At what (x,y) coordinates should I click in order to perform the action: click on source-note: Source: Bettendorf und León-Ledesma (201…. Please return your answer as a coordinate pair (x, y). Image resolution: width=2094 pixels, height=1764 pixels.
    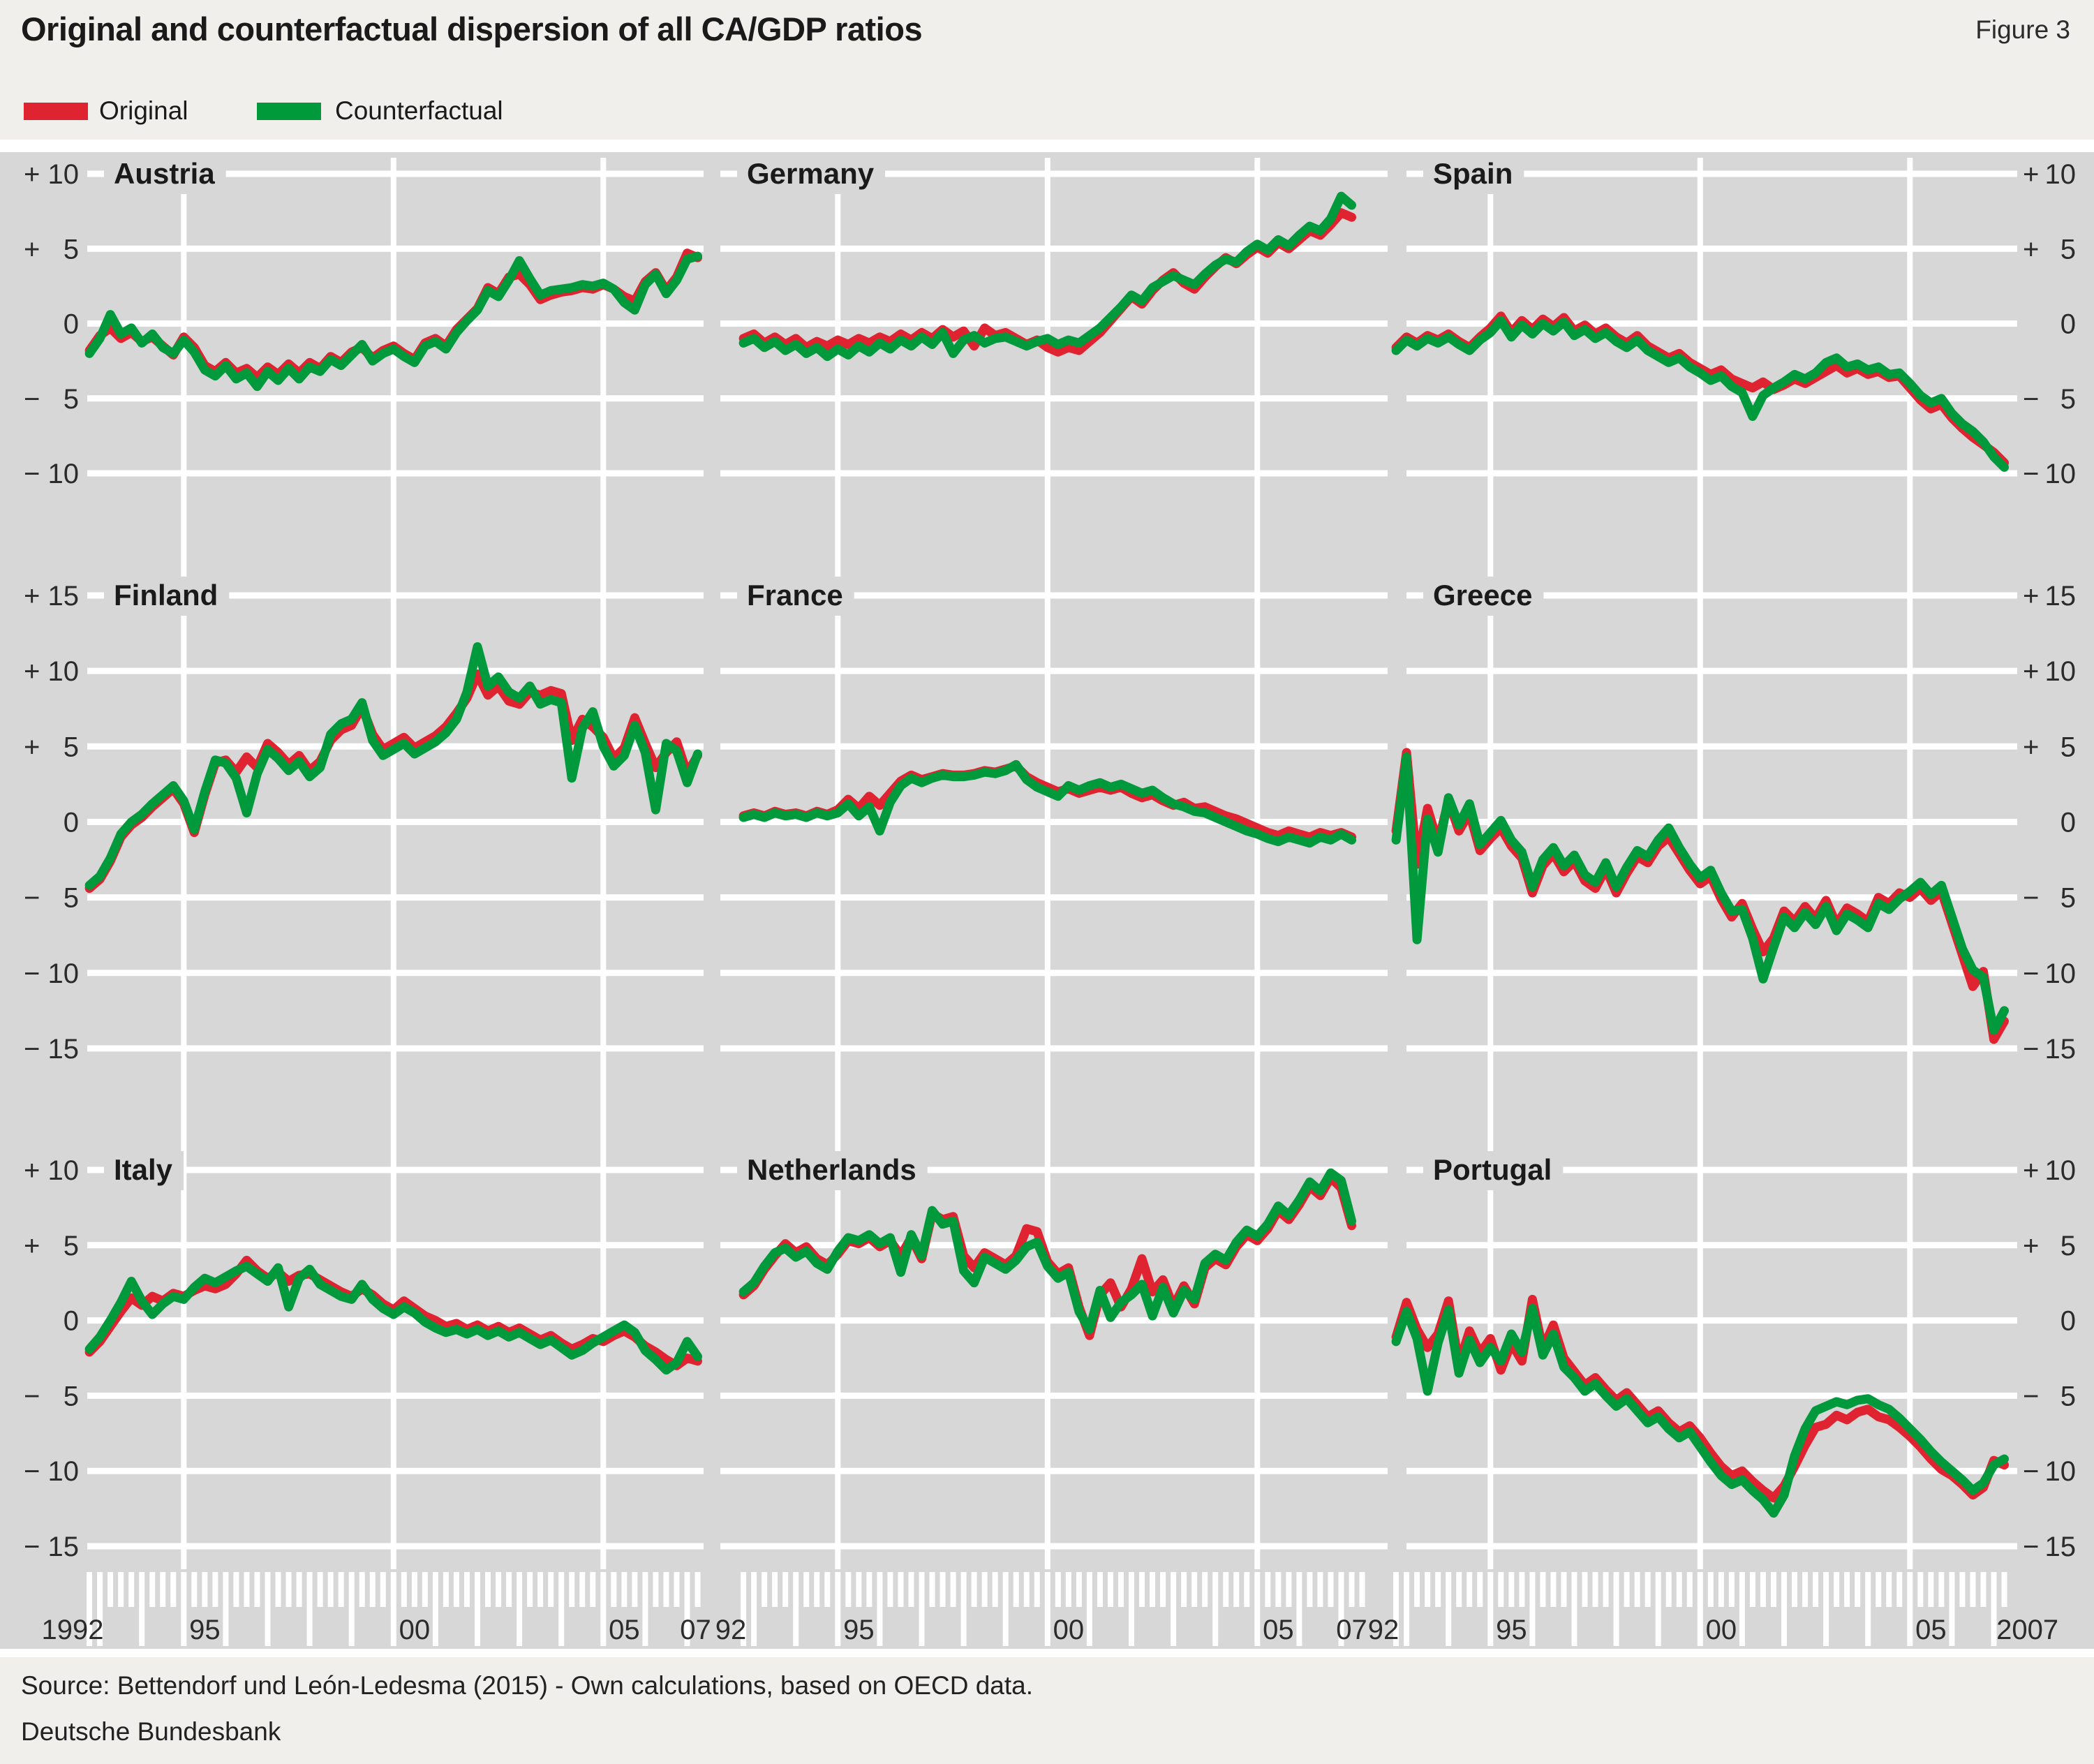
    Looking at the image, I should click on (527, 1686).